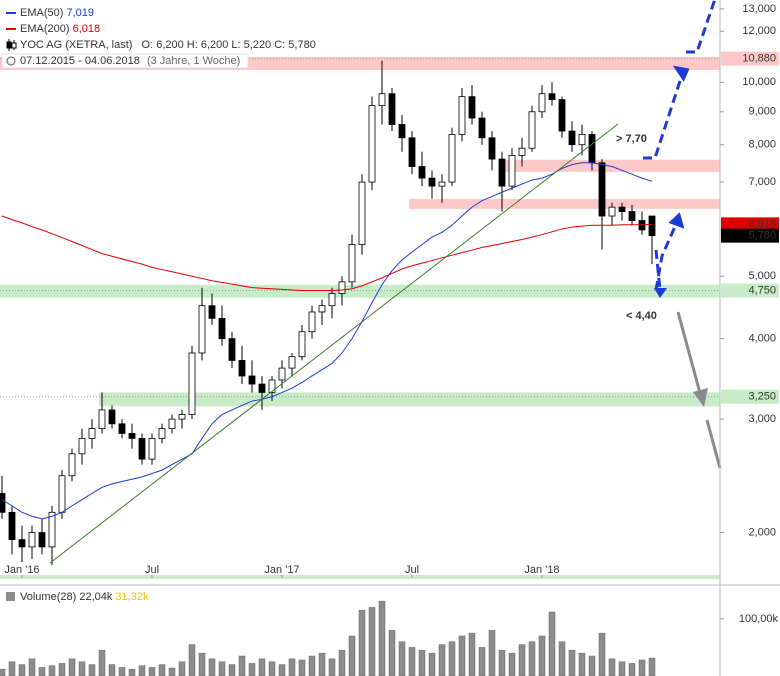 The width and height of the screenshot is (780, 676). What do you see at coordinates (193, 61) in the screenshot?
I see `period-note: (3 Jahre, 1 Woche)` at bounding box center [193, 61].